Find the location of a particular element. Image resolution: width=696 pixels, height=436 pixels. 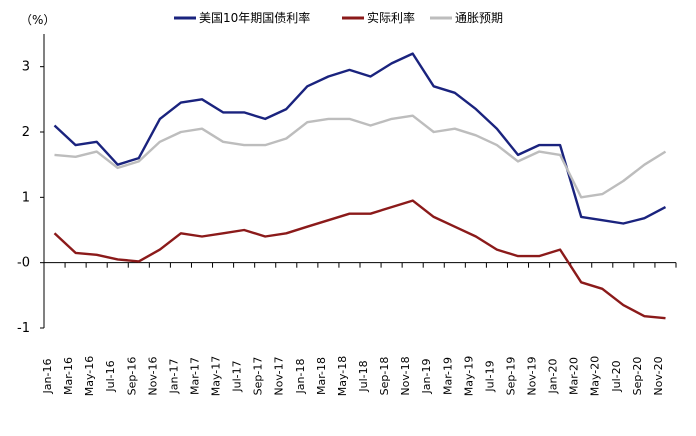

legend-label-series-1: 实际利率 is located at coordinates (391, 17).